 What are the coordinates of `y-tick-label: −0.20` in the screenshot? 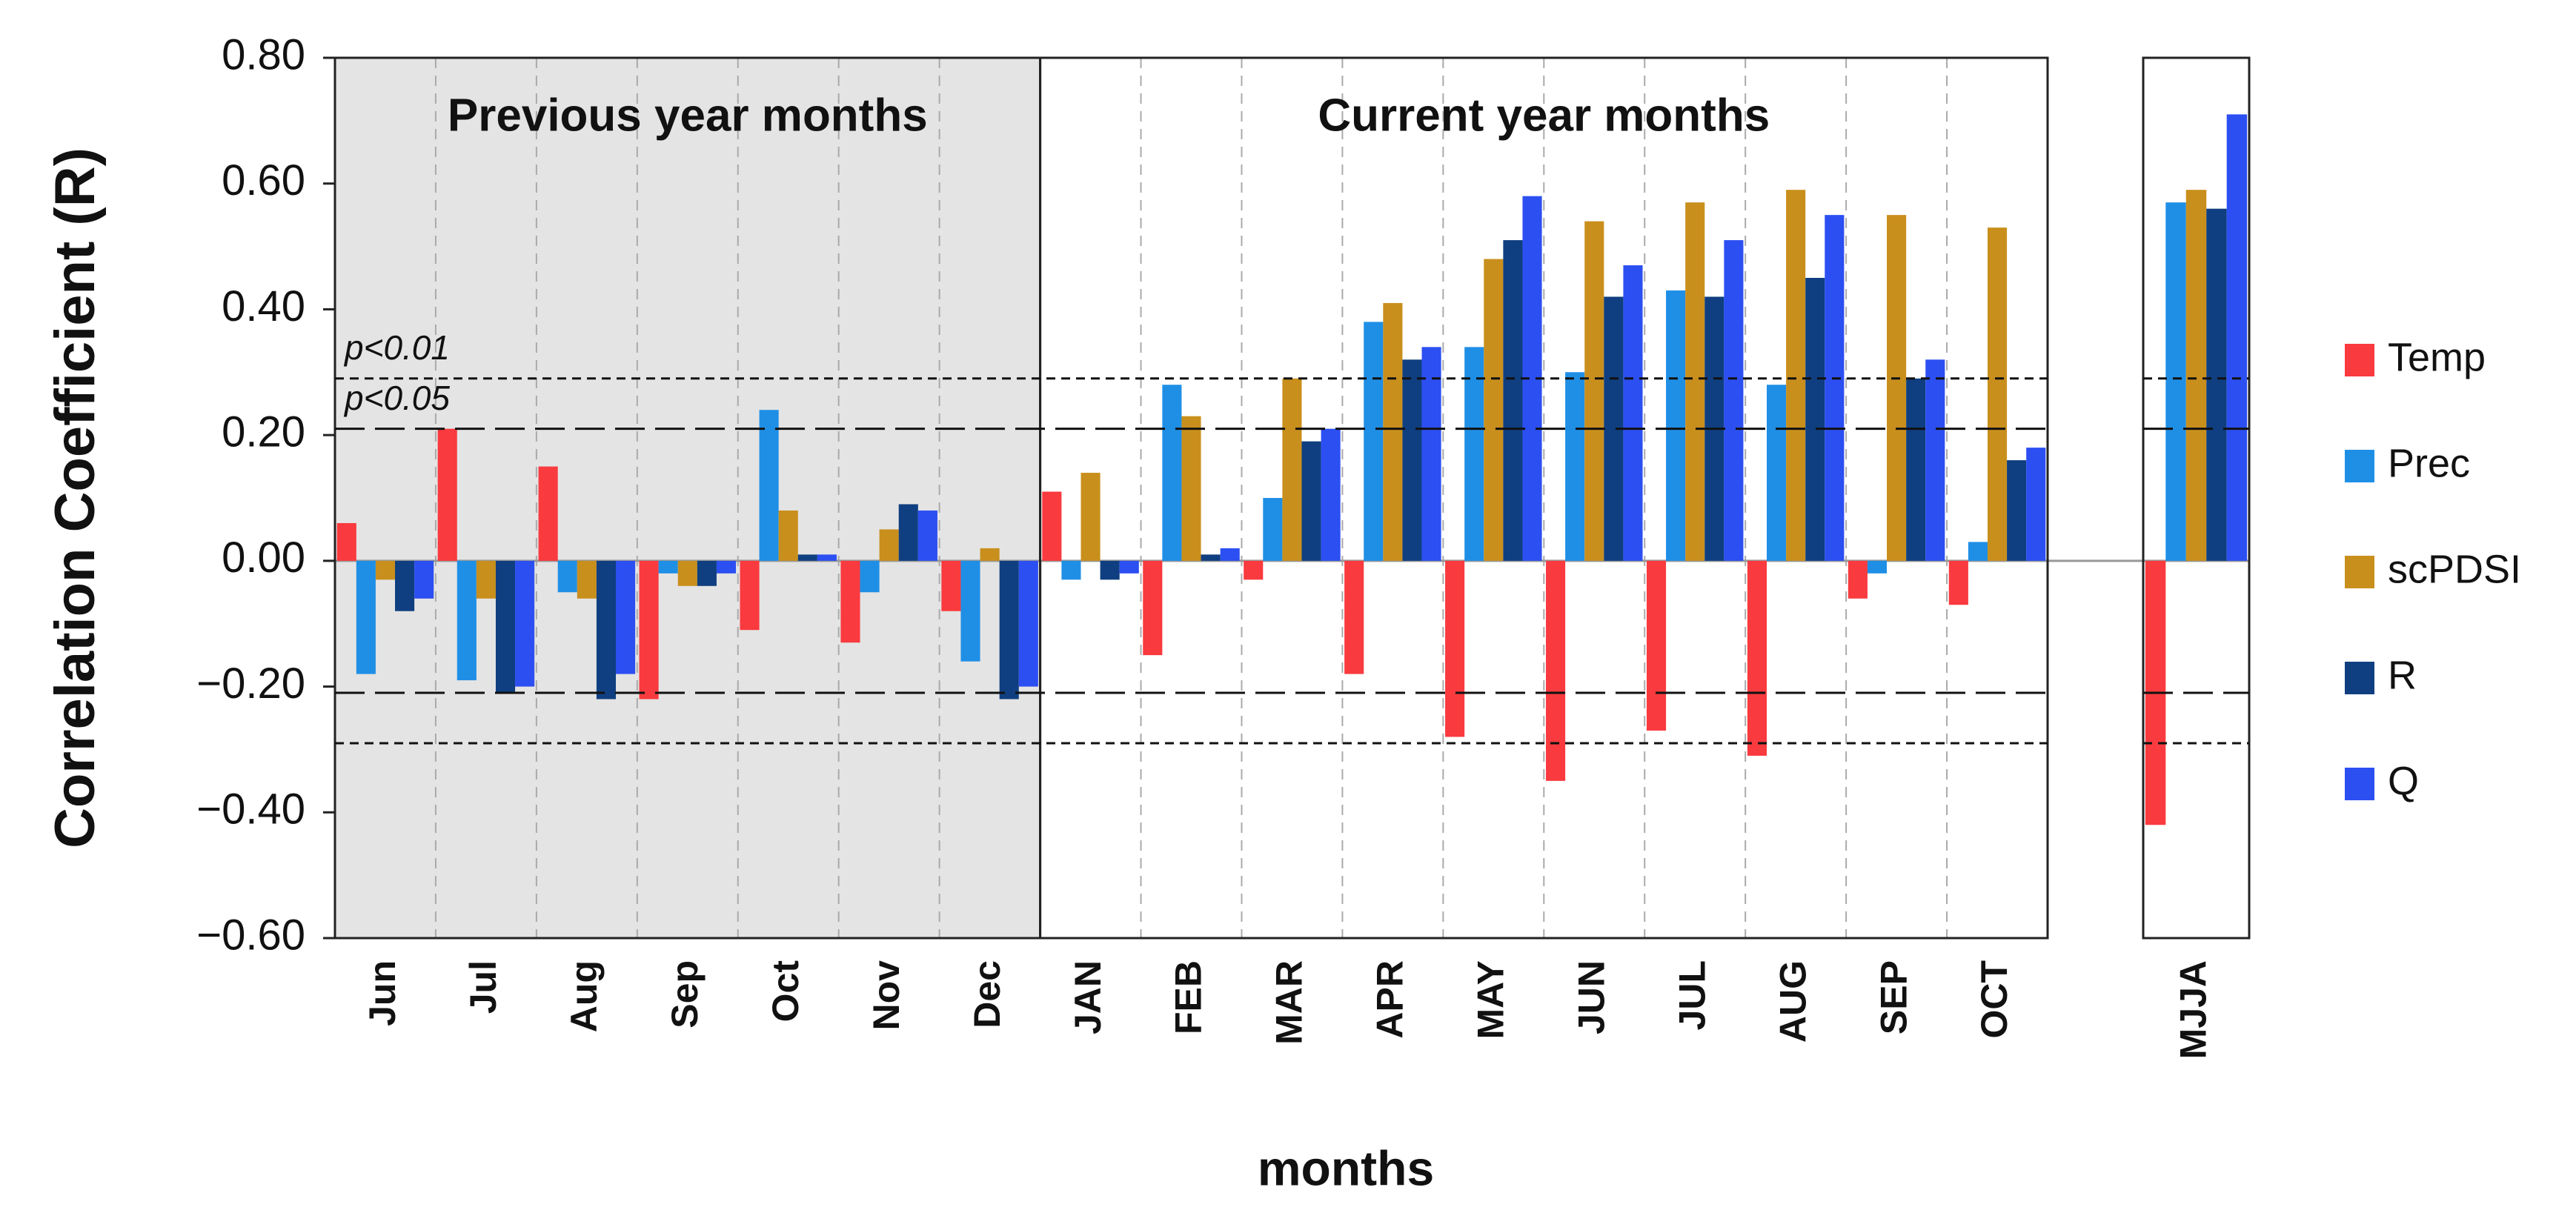 It's located at (251, 683).